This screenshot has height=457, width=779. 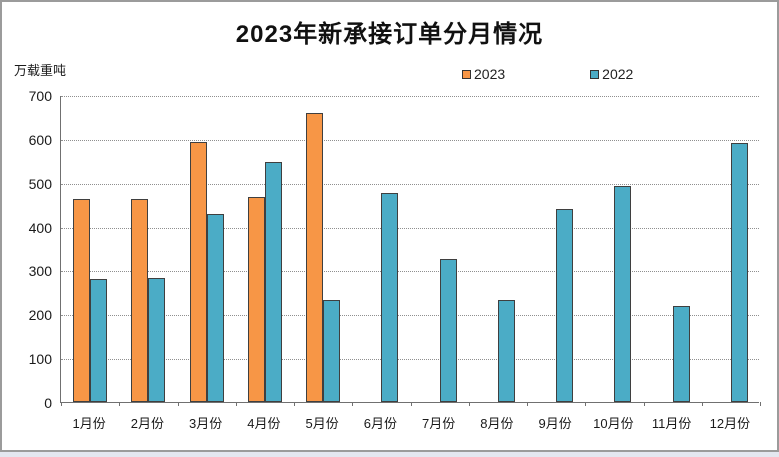 I want to click on legend-swatch-2022-icon, so click(x=595, y=74).